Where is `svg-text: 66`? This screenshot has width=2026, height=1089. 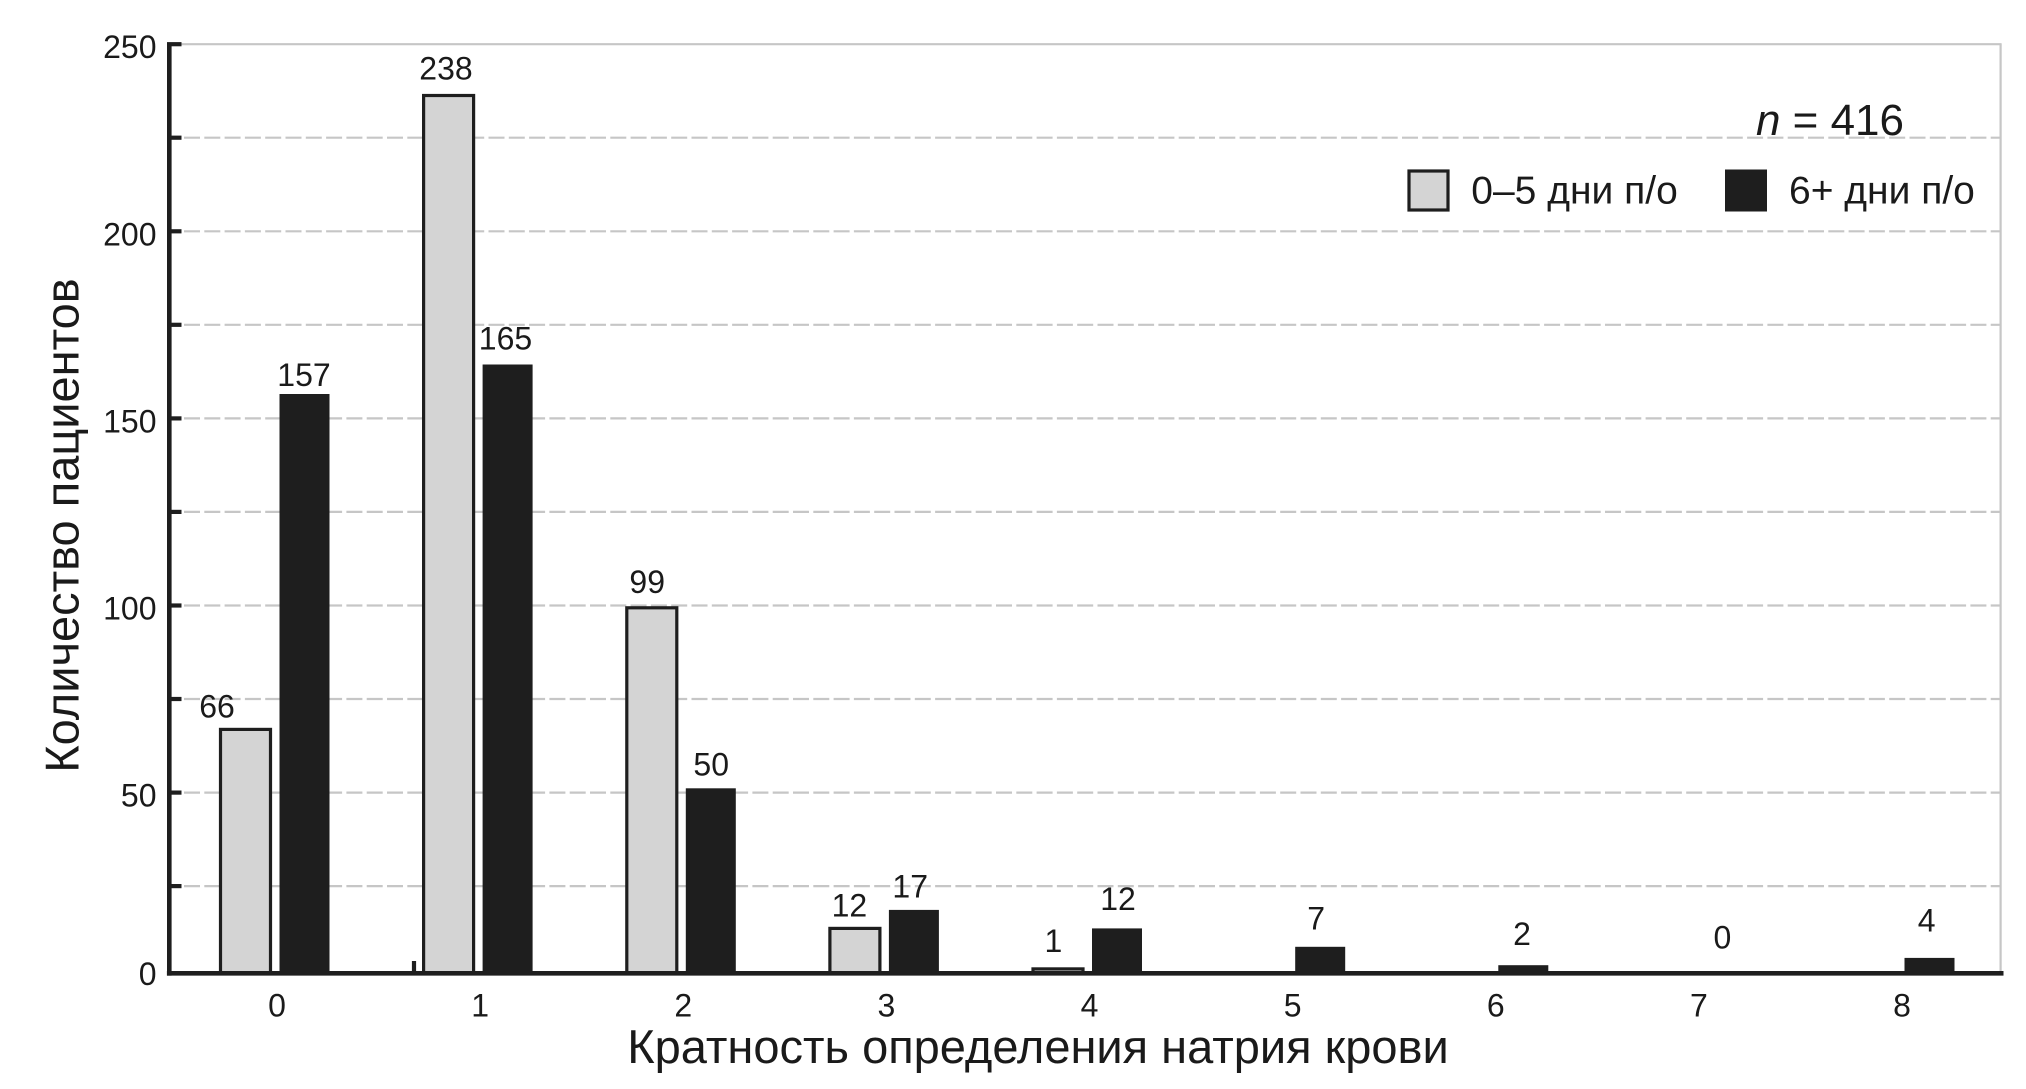 svg-text: 66 is located at coordinates (217, 706).